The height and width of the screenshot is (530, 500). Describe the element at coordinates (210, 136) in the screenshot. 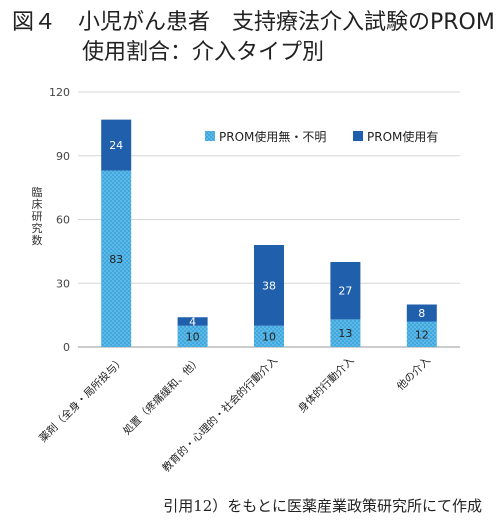

I see `legend-swatch-prom-unused` at that location.